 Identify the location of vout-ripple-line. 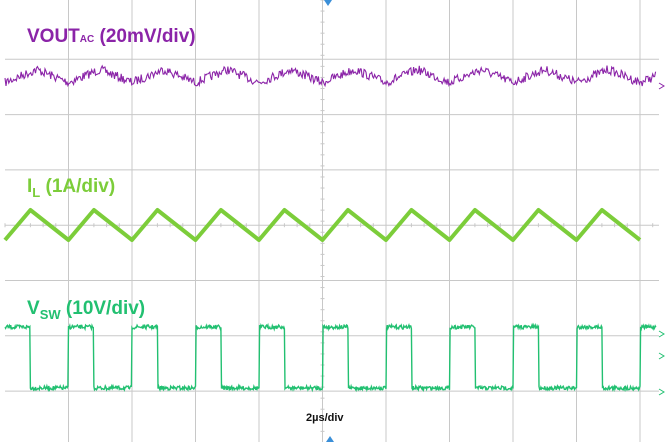
(330, 76).